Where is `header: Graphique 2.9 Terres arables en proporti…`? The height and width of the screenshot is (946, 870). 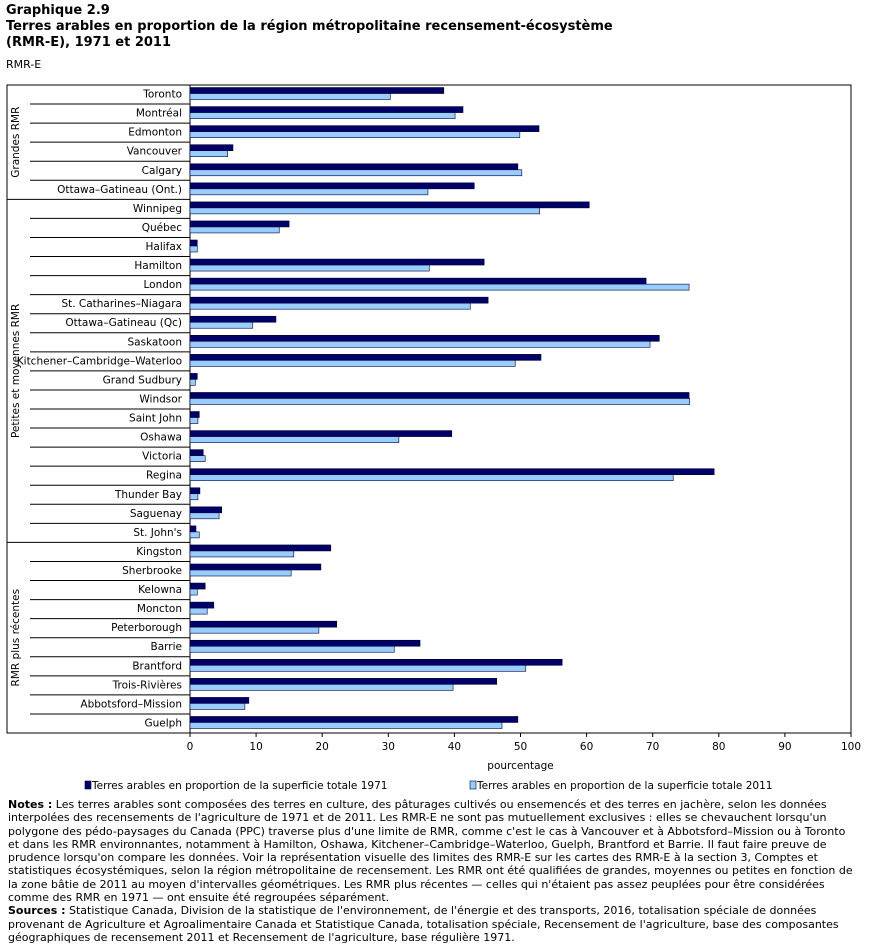 header: Graphique 2.9 Terres arables en proporti… is located at coordinates (326, 27).